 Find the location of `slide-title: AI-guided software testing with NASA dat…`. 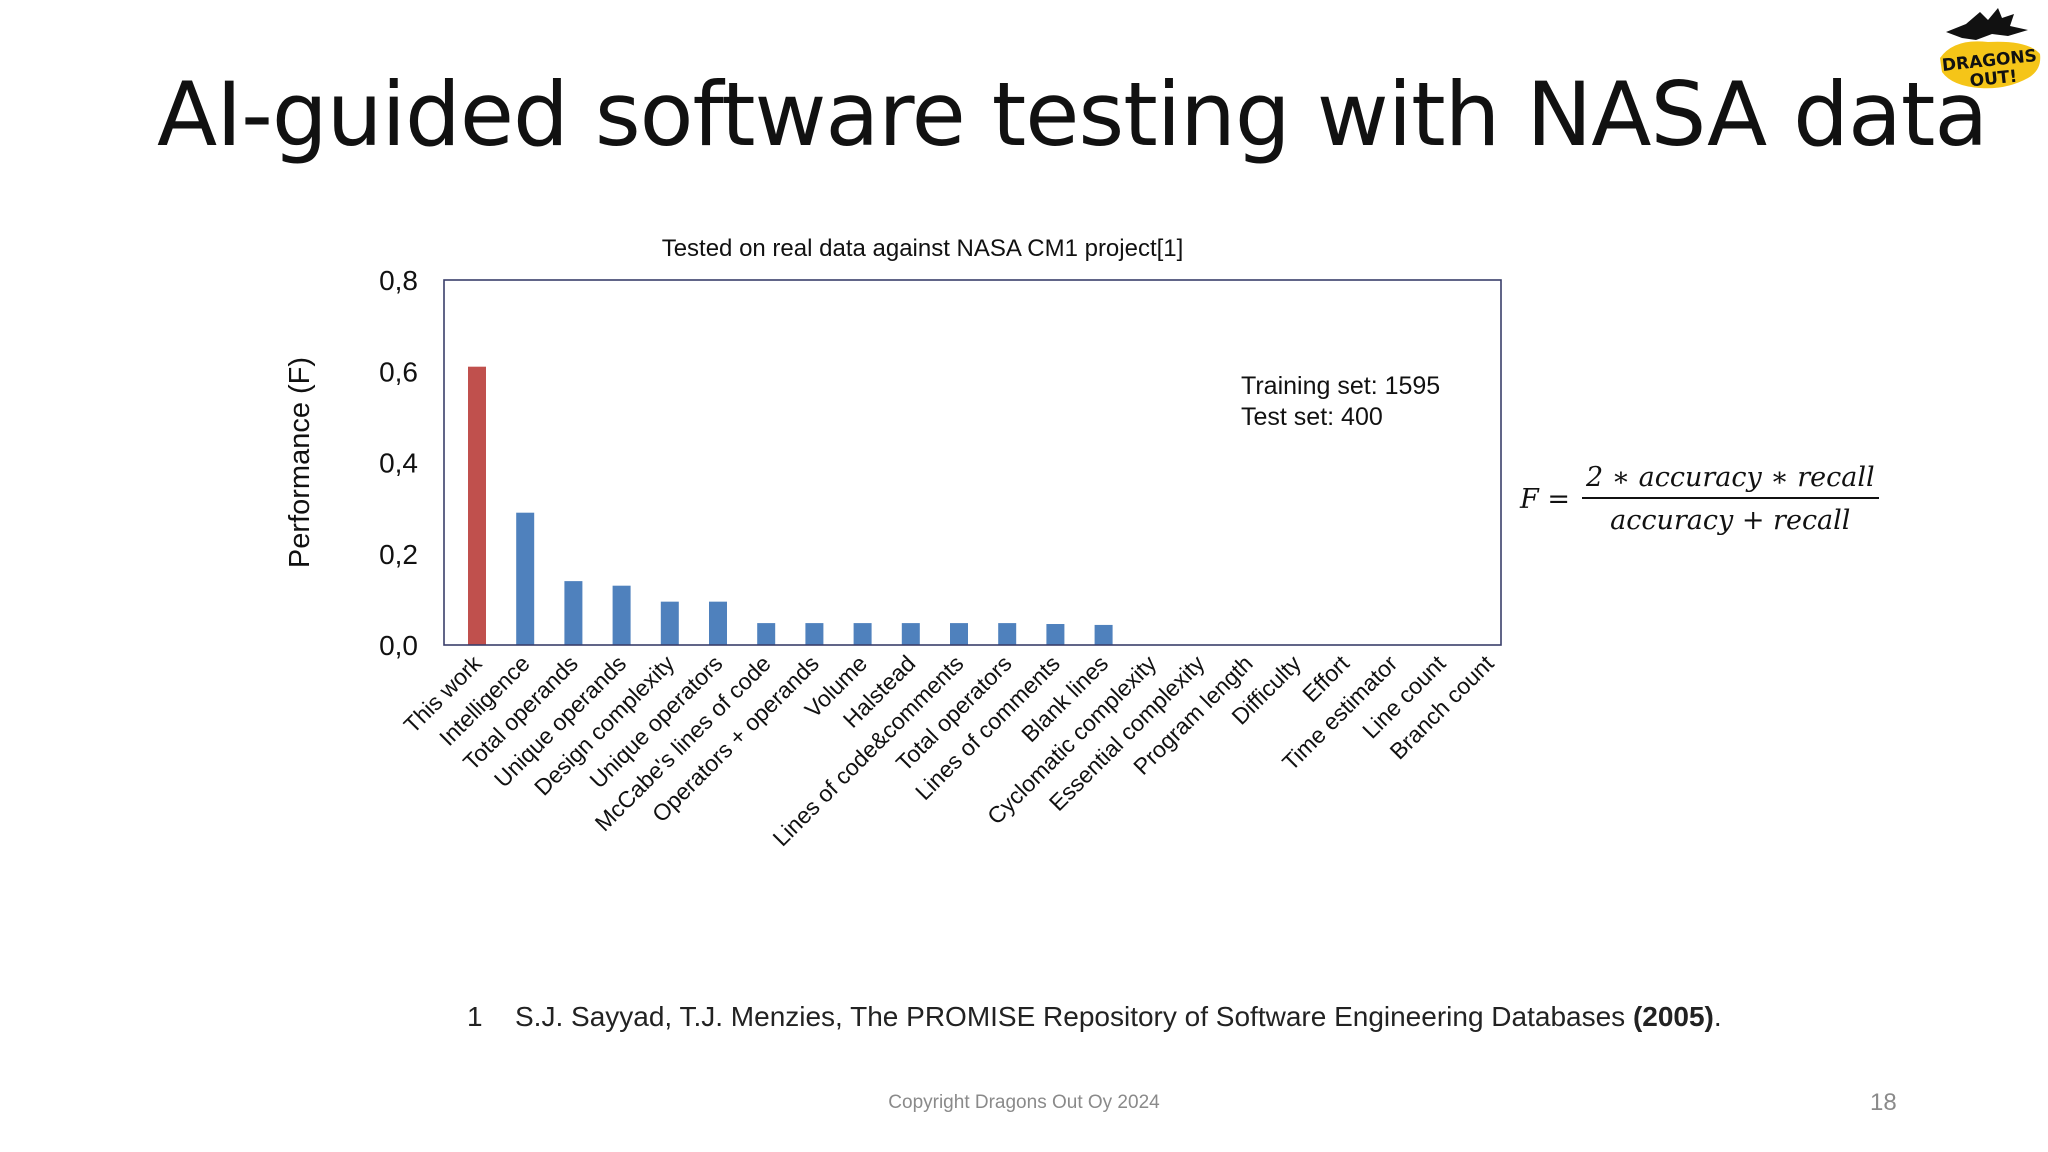

slide-title: AI-guided software testing with NASA dat… is located at coordinates (1072, 114).